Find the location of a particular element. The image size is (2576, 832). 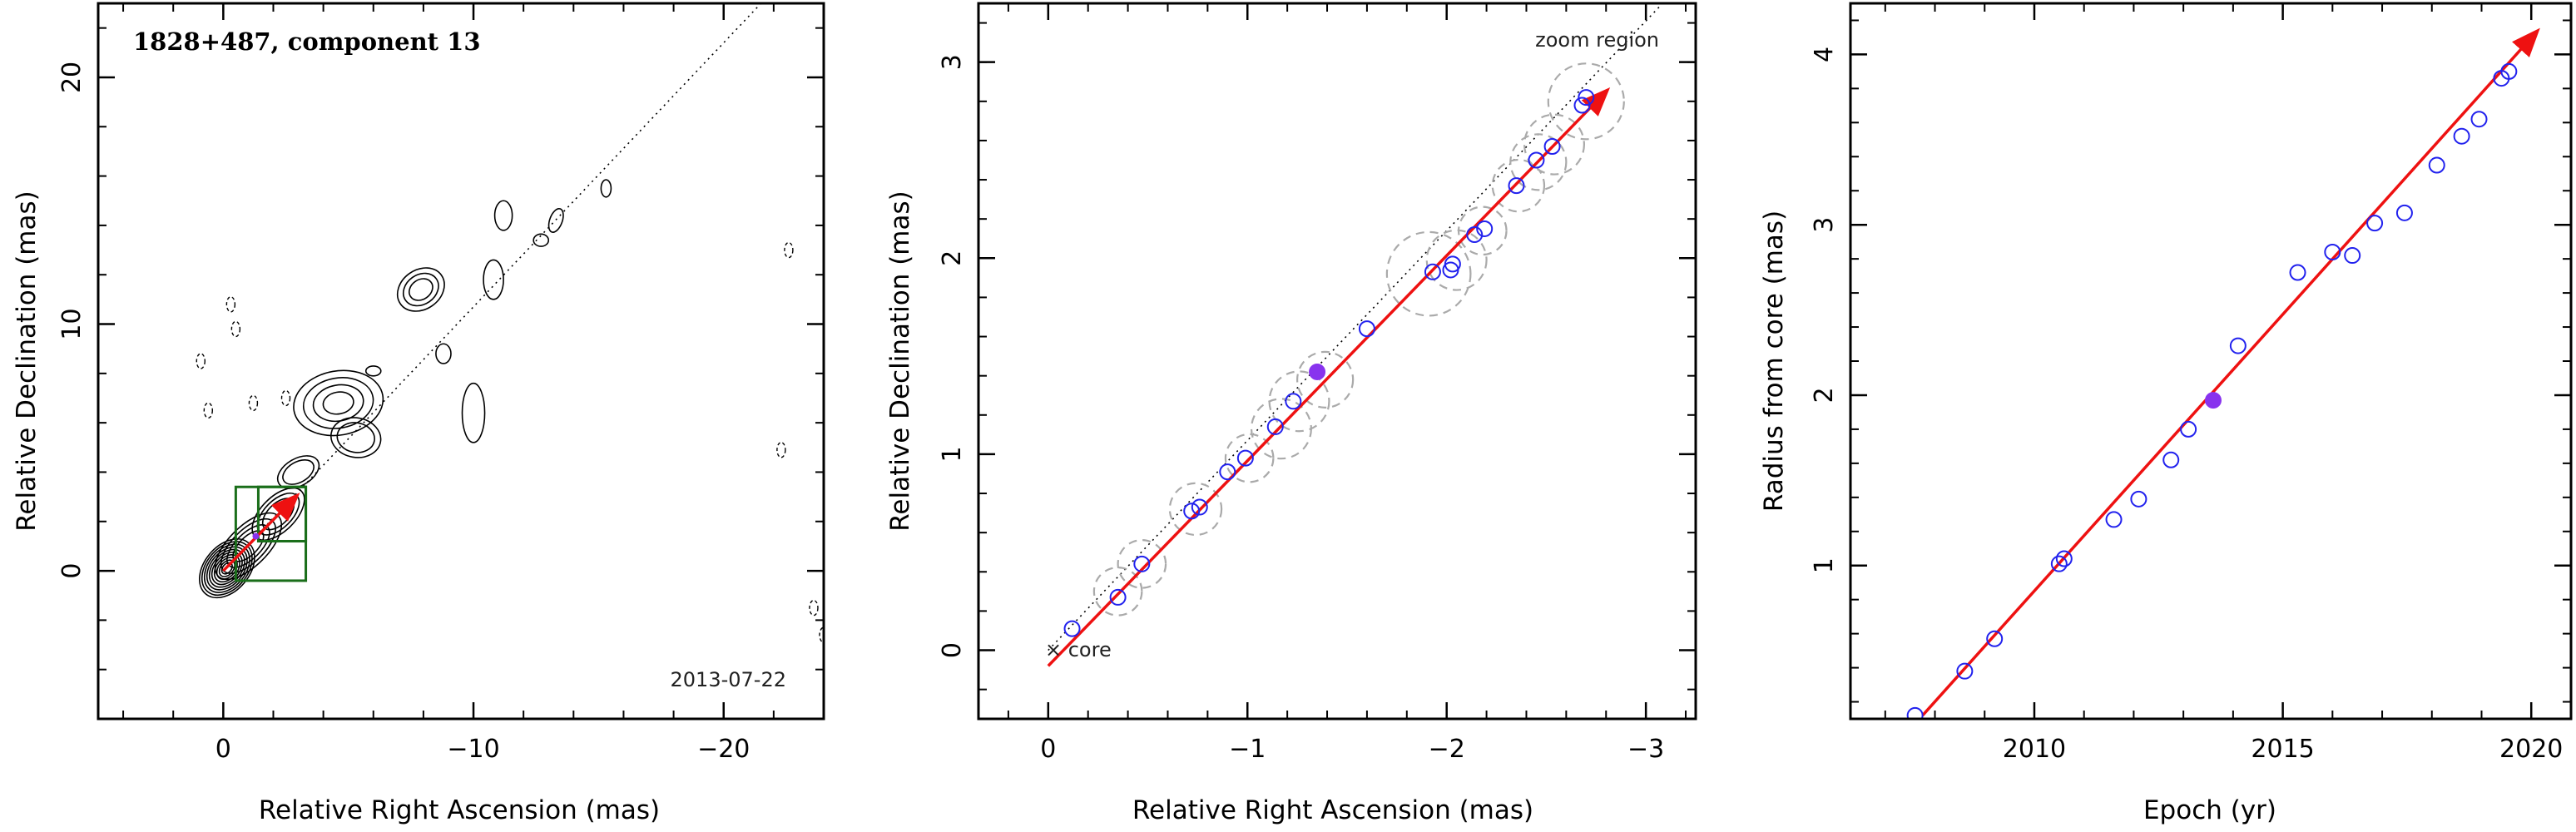

y-tick-label: 2 is located at coordinates (952, 258).